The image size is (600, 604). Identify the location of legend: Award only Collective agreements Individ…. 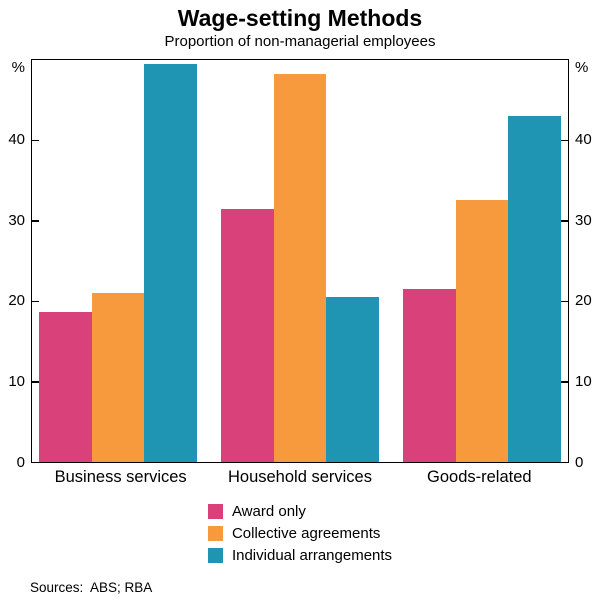
(300, 533).